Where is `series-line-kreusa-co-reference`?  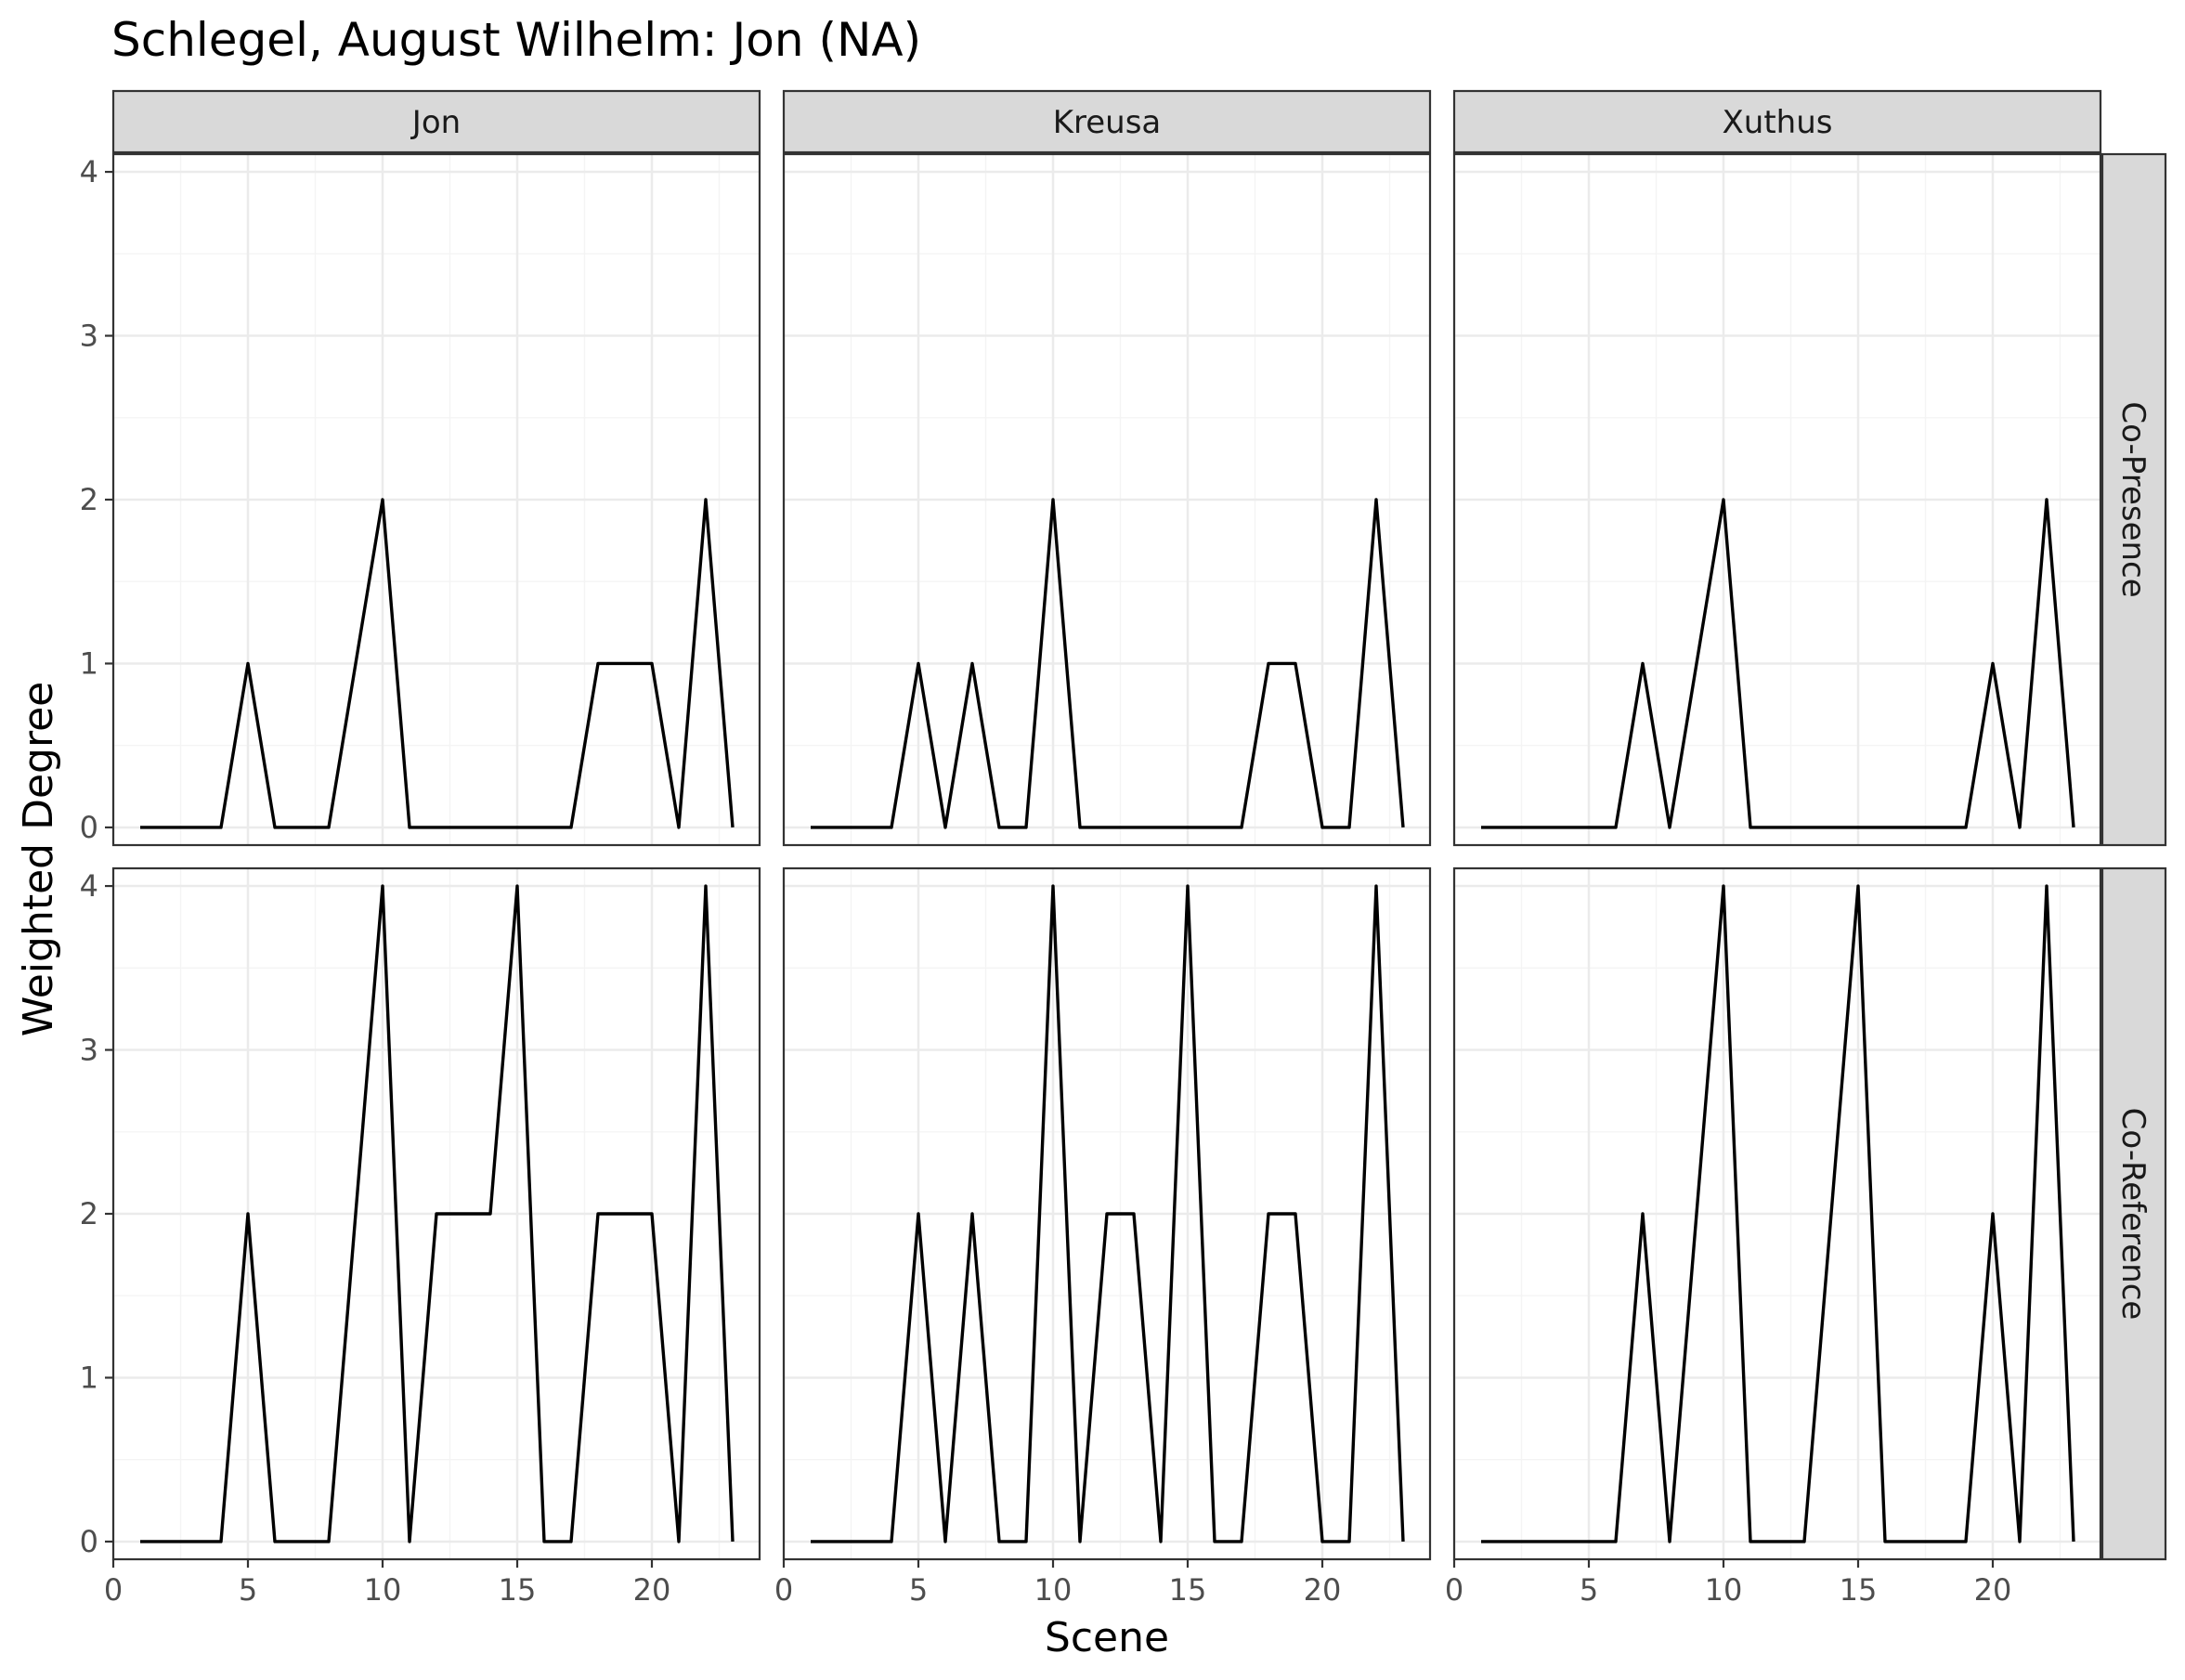
series-line-kreusa-co-reference is located at coordinates (1108, 1213).